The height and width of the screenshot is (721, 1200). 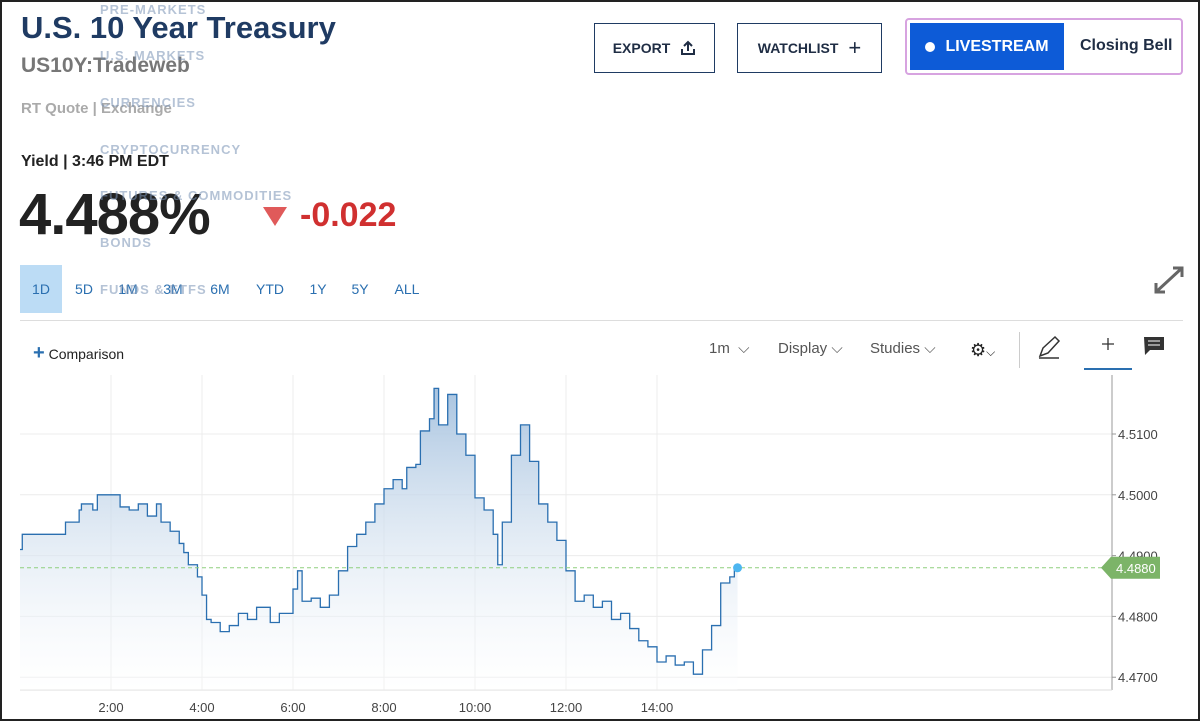 What do you see at coordinates (1154, 346) in the screenshot?
I see `comment-icon` at bounding box center [1154, 346].